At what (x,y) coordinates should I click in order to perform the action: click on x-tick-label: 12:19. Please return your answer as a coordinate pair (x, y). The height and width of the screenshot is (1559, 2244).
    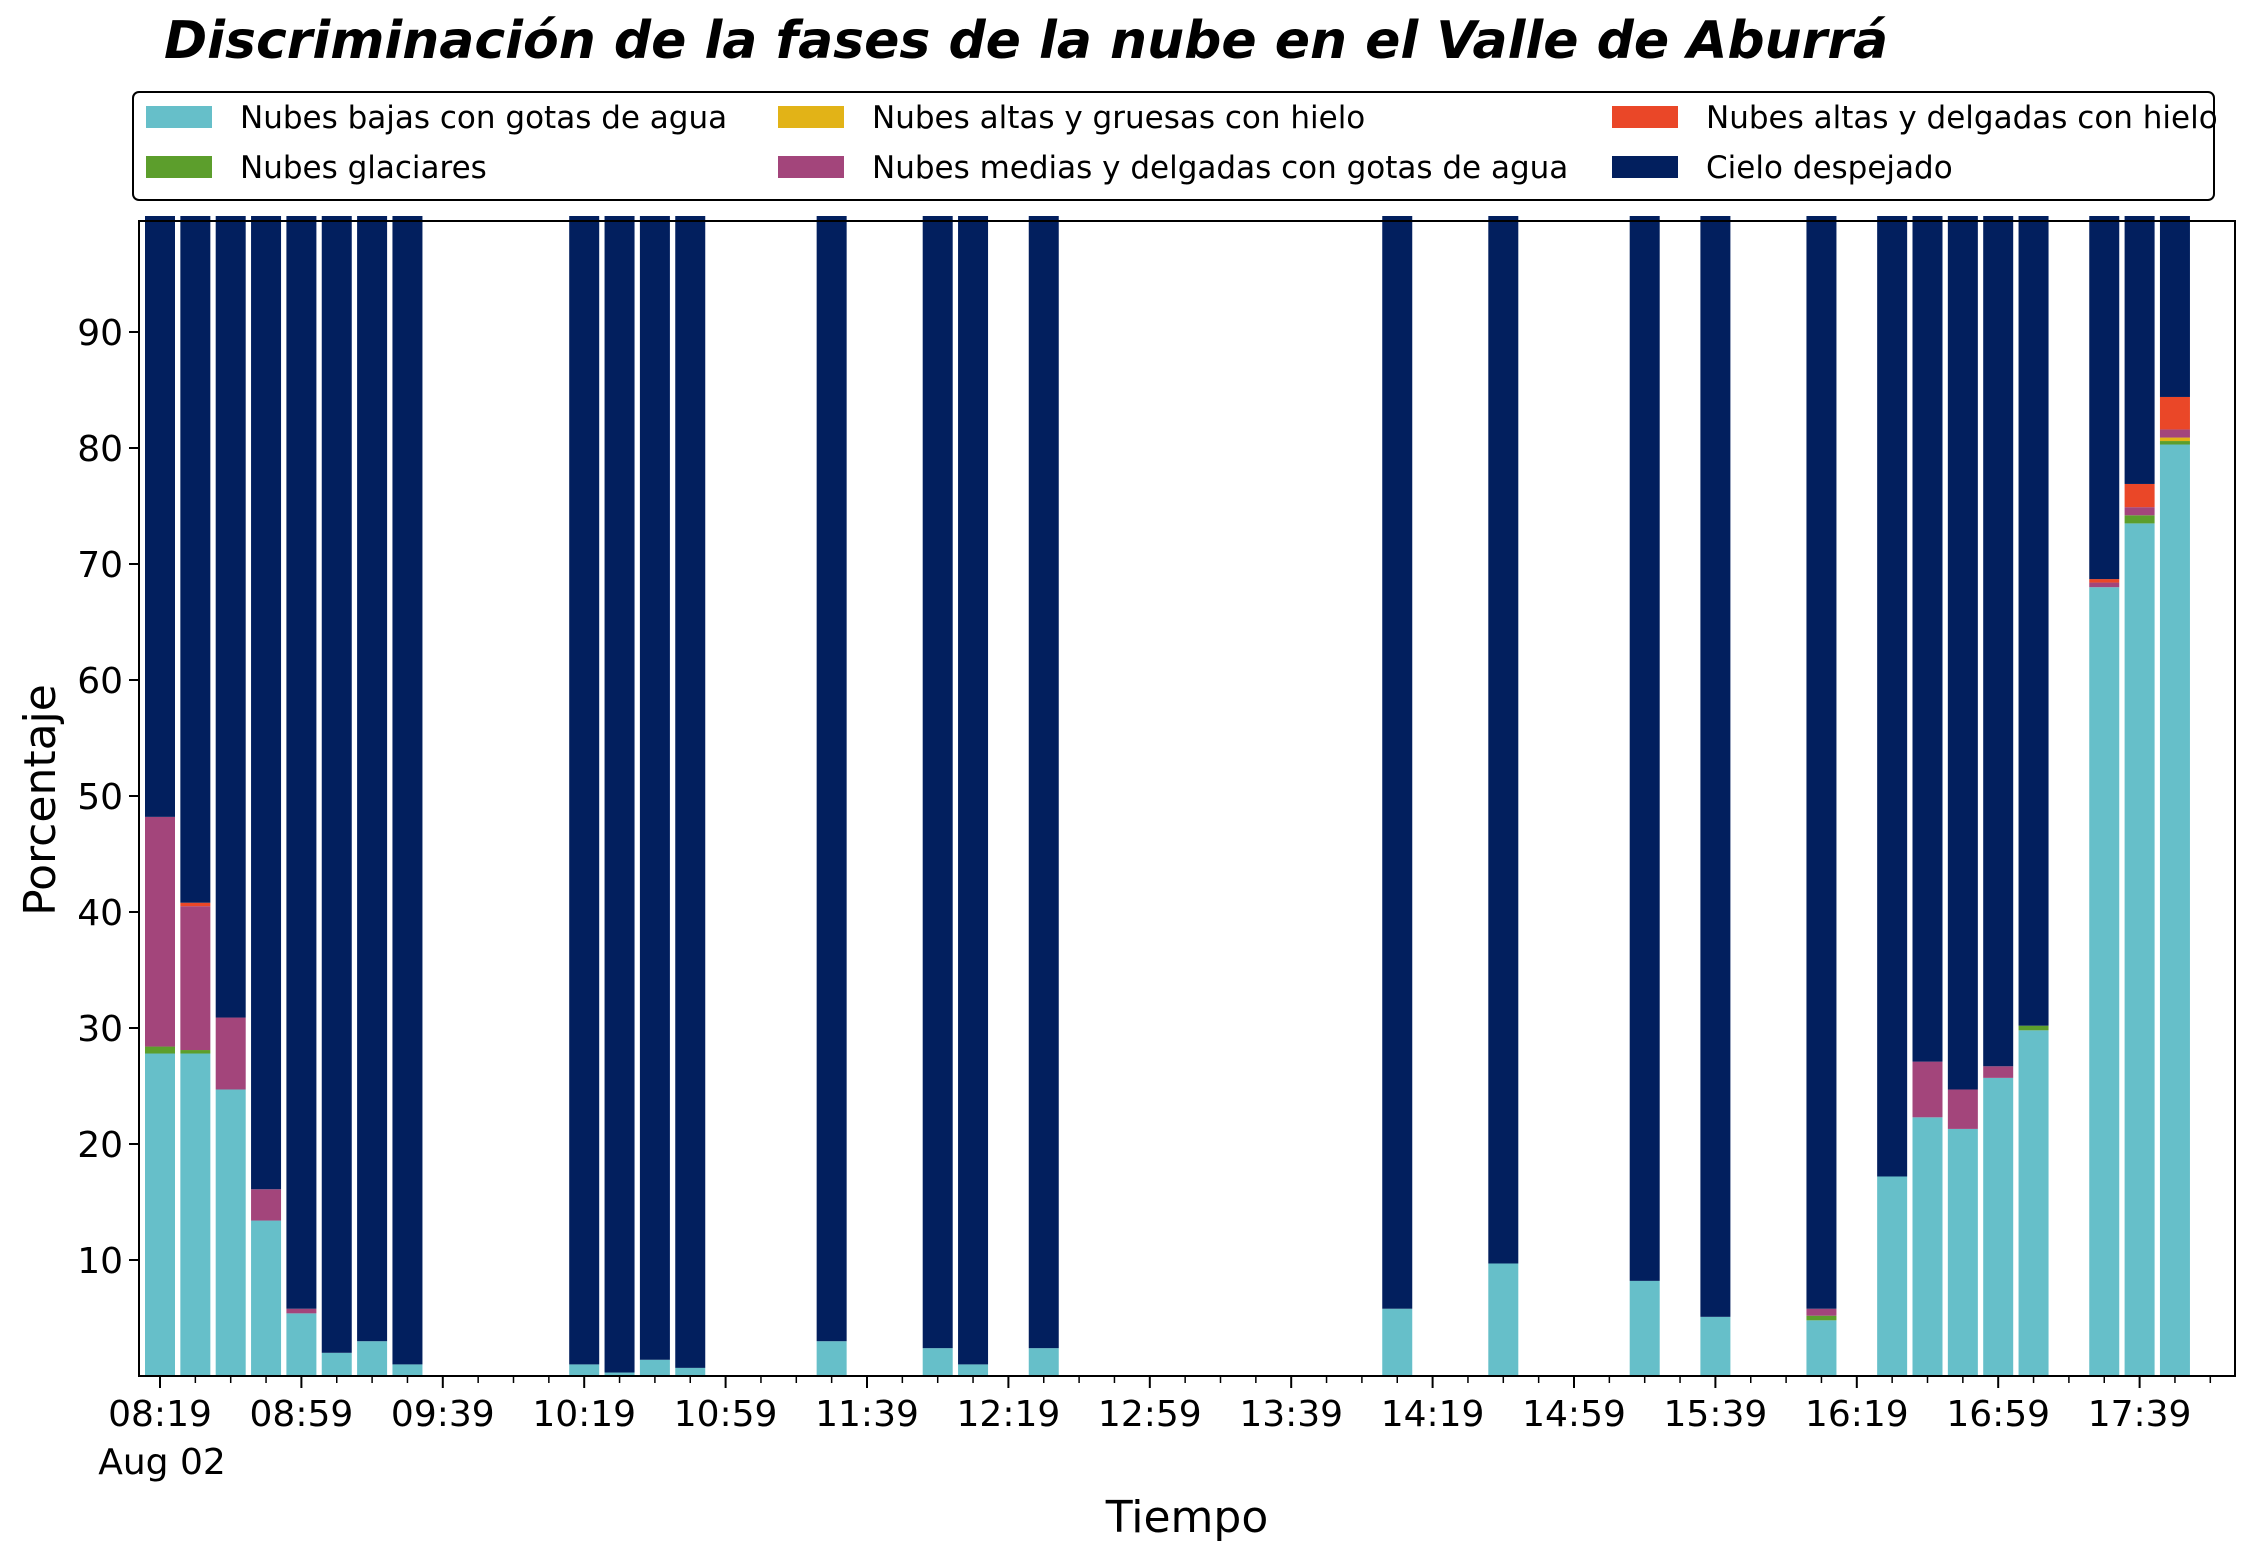
    Looking at the image, I should click on (1009, 1414).